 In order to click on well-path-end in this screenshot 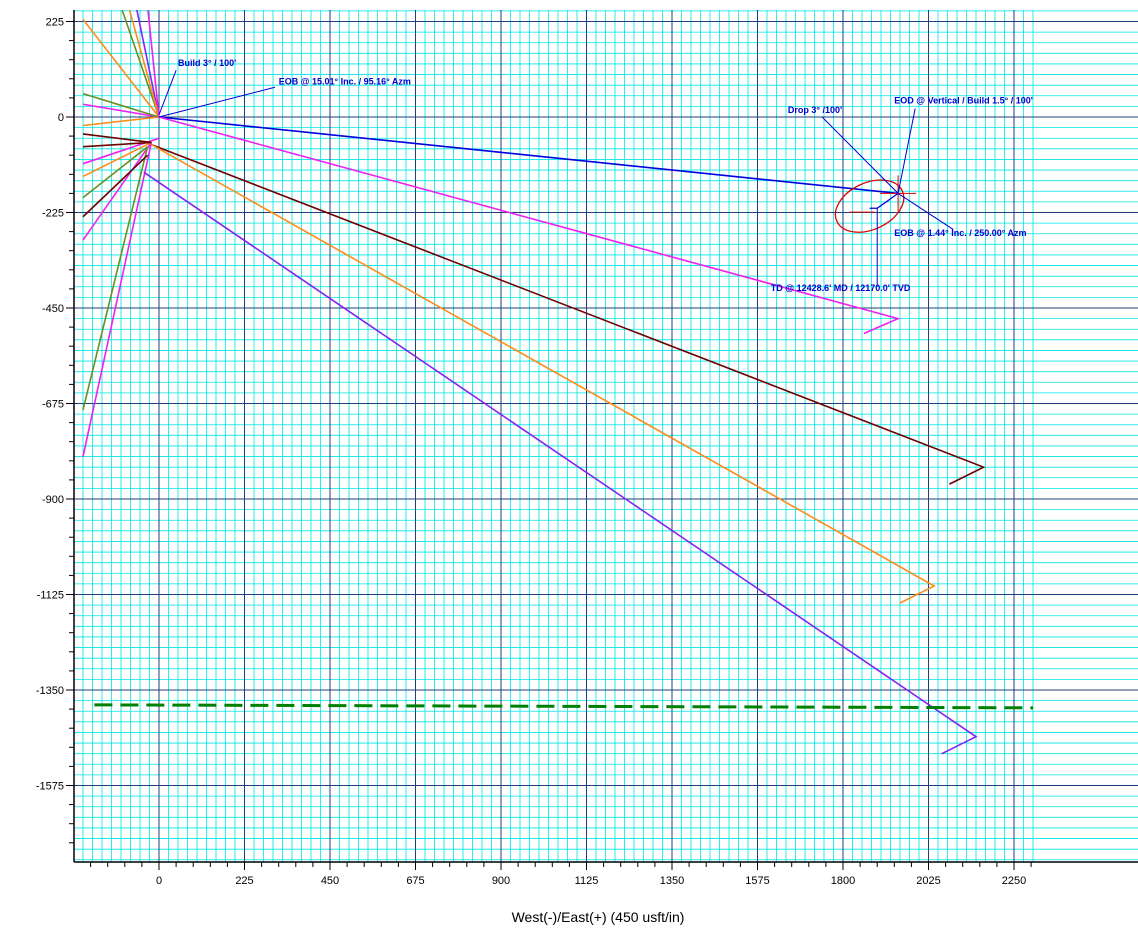, I will do `click(884, 200)`.